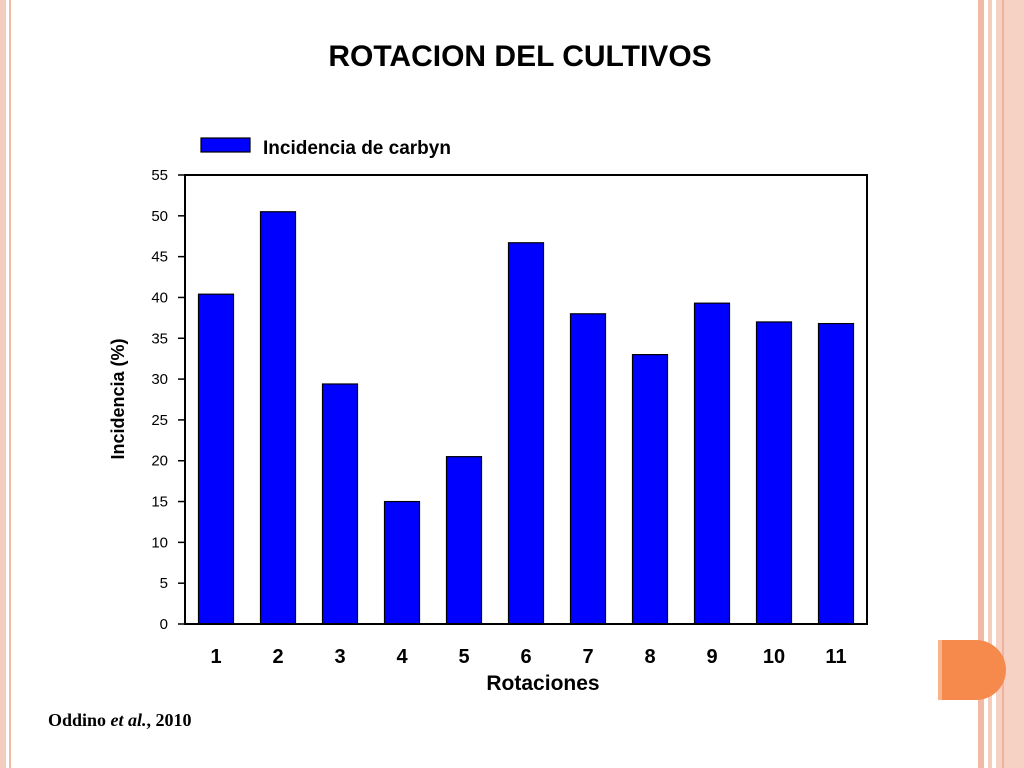 This screenshot has width=1024, height=768. What do you see at coordinates (774, 657) in the screenshot?
I see `x-tick-label-10: 10` at bounding box center [774, 657].